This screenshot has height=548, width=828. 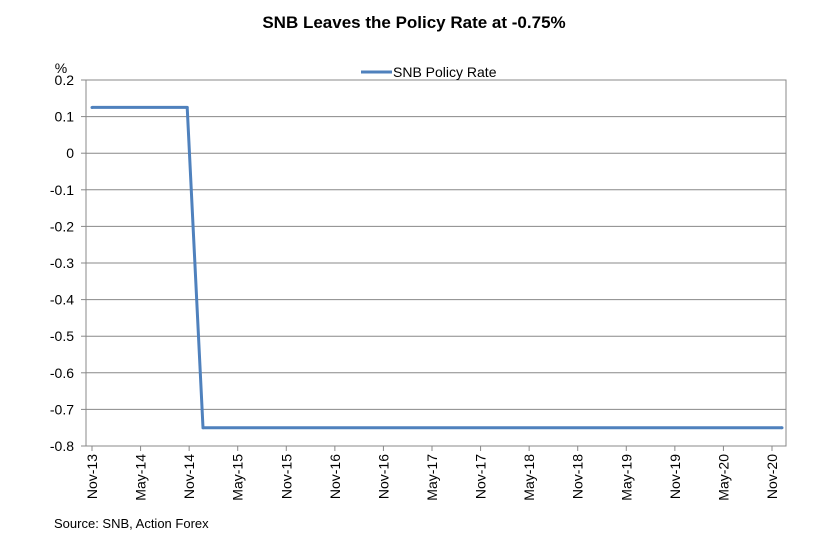 I want to click on legend-label: SNB Policy Rate, so click(x=445, y=72).